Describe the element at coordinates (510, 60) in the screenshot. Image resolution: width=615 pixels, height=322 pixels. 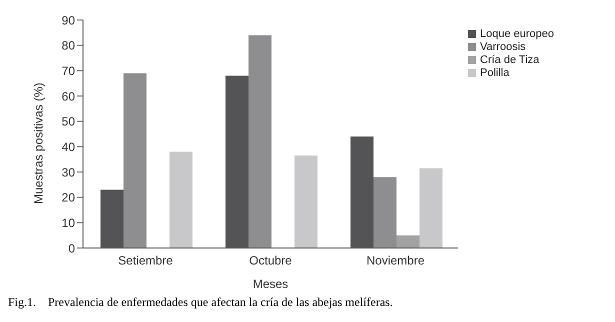
I see `legend-label: Cría de Tiza` at that location.